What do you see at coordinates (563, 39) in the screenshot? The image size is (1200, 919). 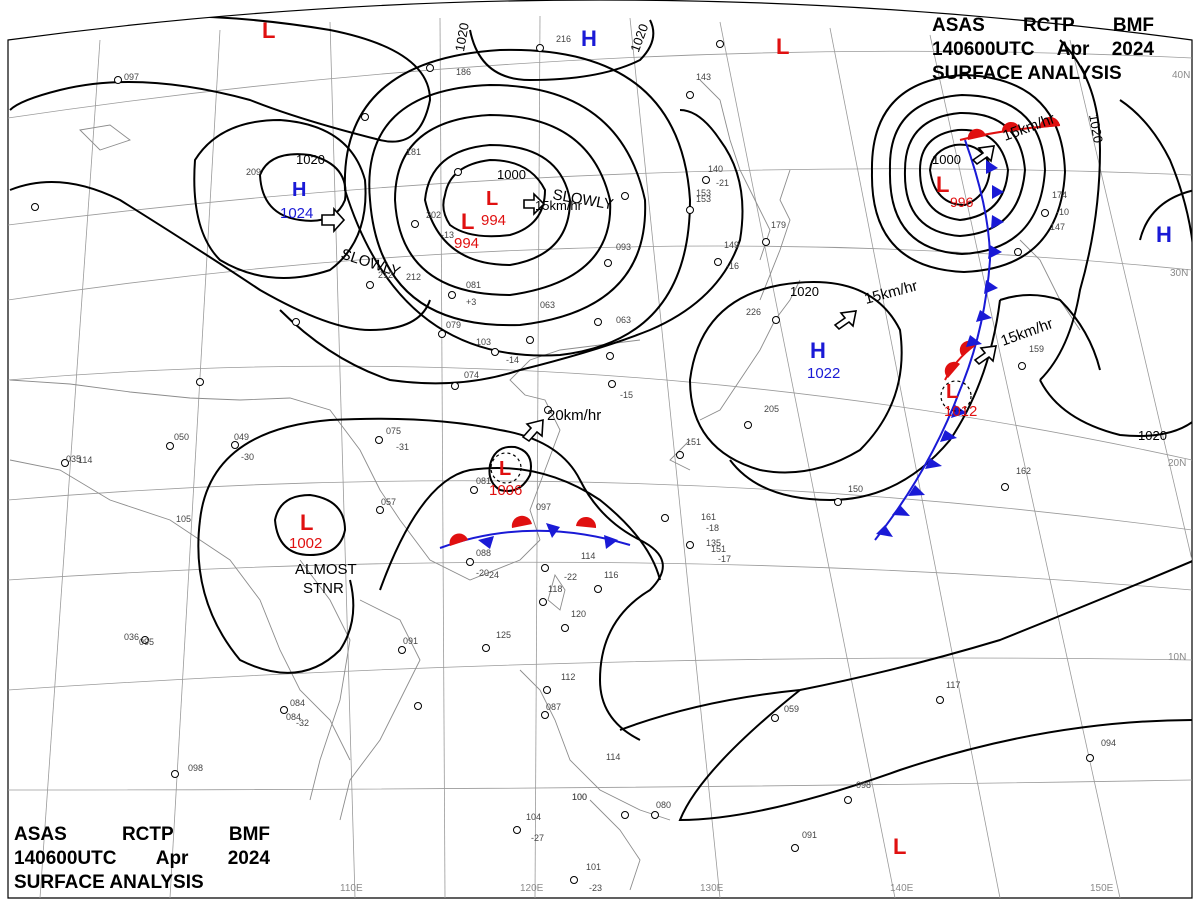 I see `station-report-value: 216` at bounding box center [563, 39].